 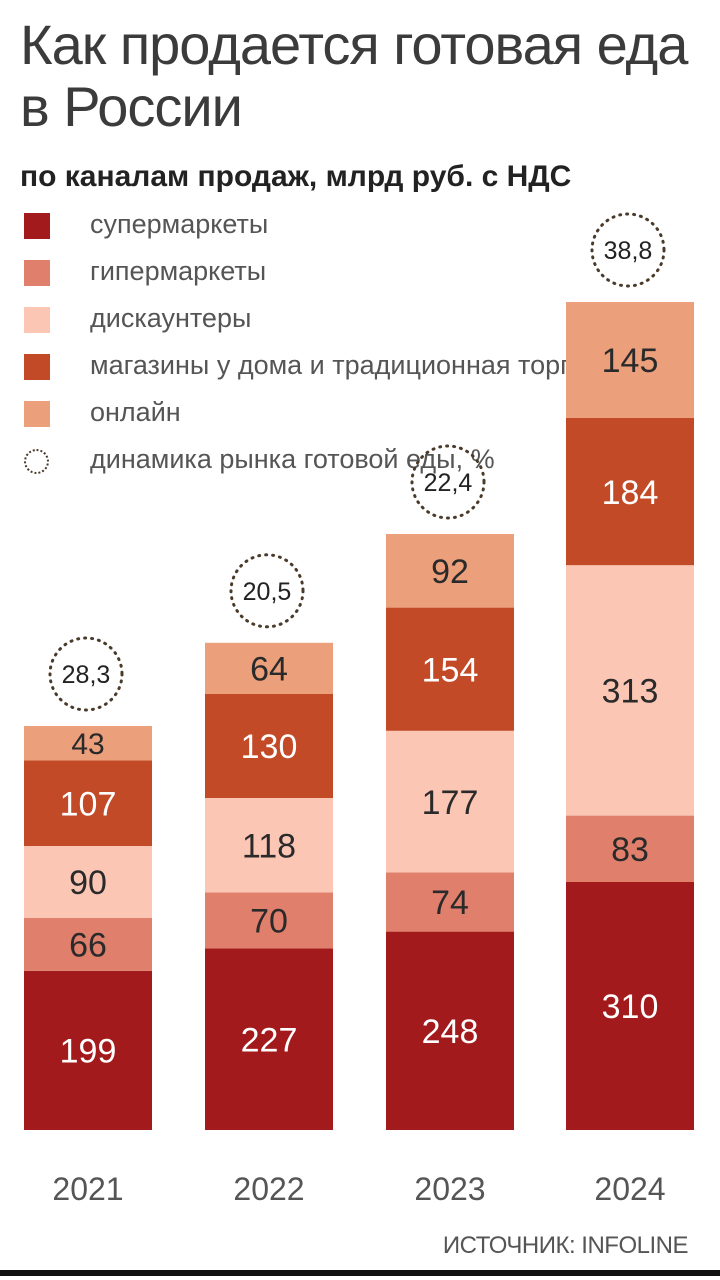 I want to click on data-label-supermarkets-2024: 310, so click(x=630, y=1007).